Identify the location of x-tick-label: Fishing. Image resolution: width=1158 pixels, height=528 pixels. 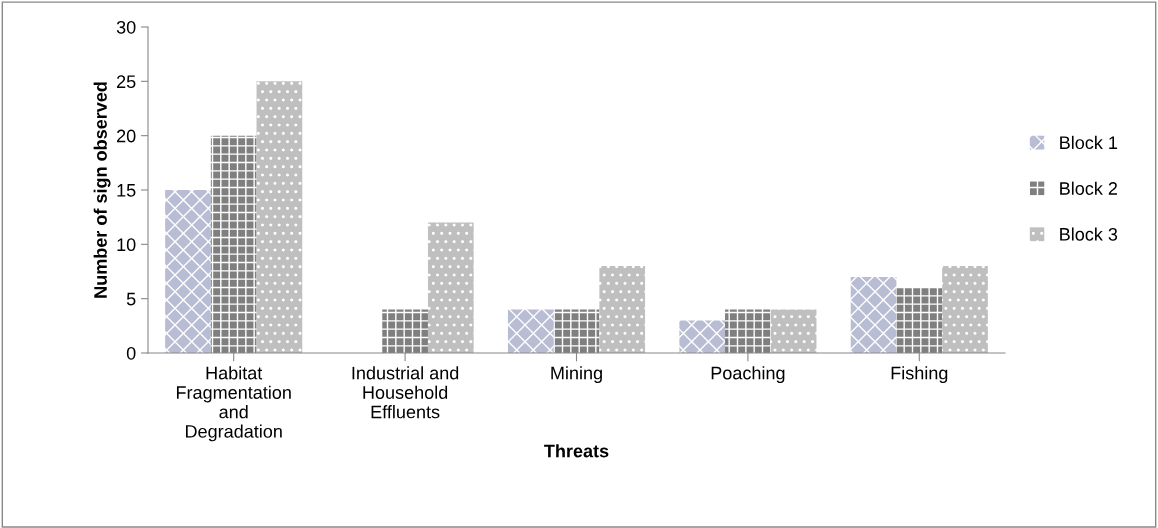
(919, 375).